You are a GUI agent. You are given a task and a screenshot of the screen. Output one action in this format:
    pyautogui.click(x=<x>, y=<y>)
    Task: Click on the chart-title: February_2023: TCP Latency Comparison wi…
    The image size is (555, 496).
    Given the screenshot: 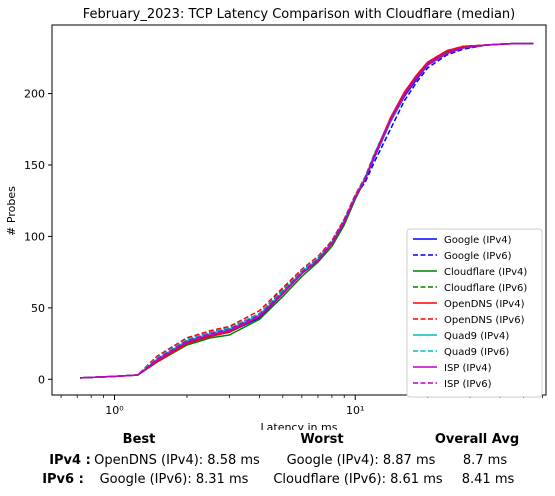 What is the action you would take?
    pyautogui.click(x=299, y=14)
    